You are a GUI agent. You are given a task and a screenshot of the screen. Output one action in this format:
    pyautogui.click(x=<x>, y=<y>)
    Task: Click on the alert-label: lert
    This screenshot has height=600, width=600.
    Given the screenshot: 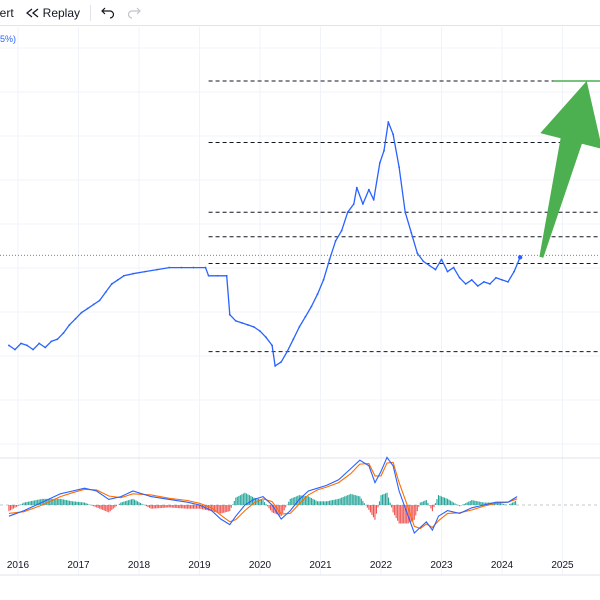 What is the action you would take?
    pyautogui.click(x=7, y=12)
    